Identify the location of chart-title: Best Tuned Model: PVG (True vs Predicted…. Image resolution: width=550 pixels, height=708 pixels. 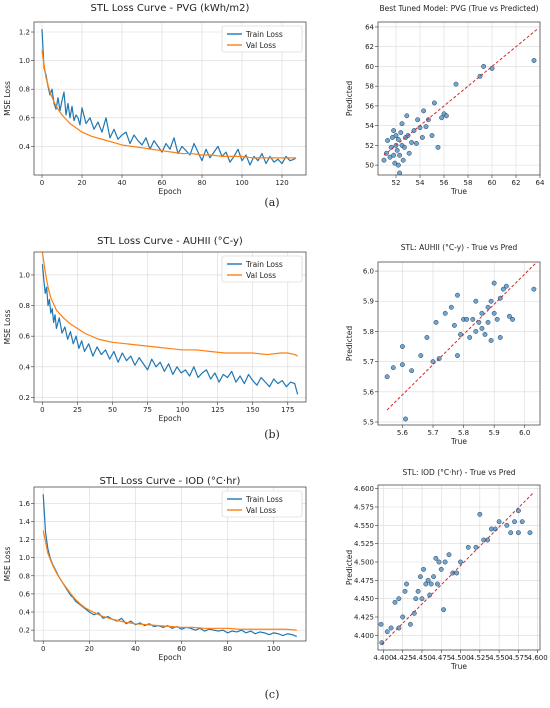
(458, 8).